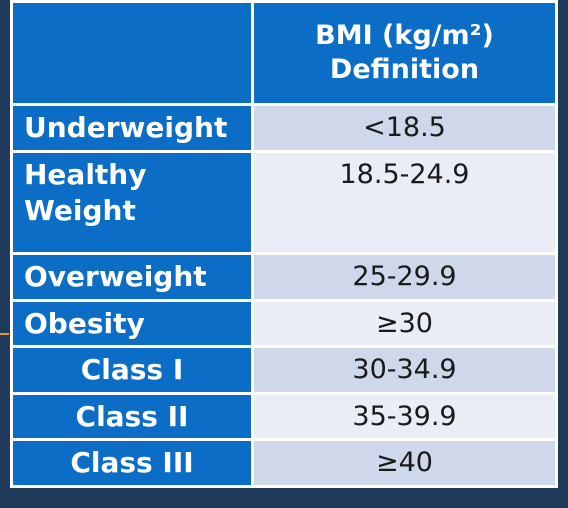  I want to click on table-row: Underweight <18.5, so click(284, 128).